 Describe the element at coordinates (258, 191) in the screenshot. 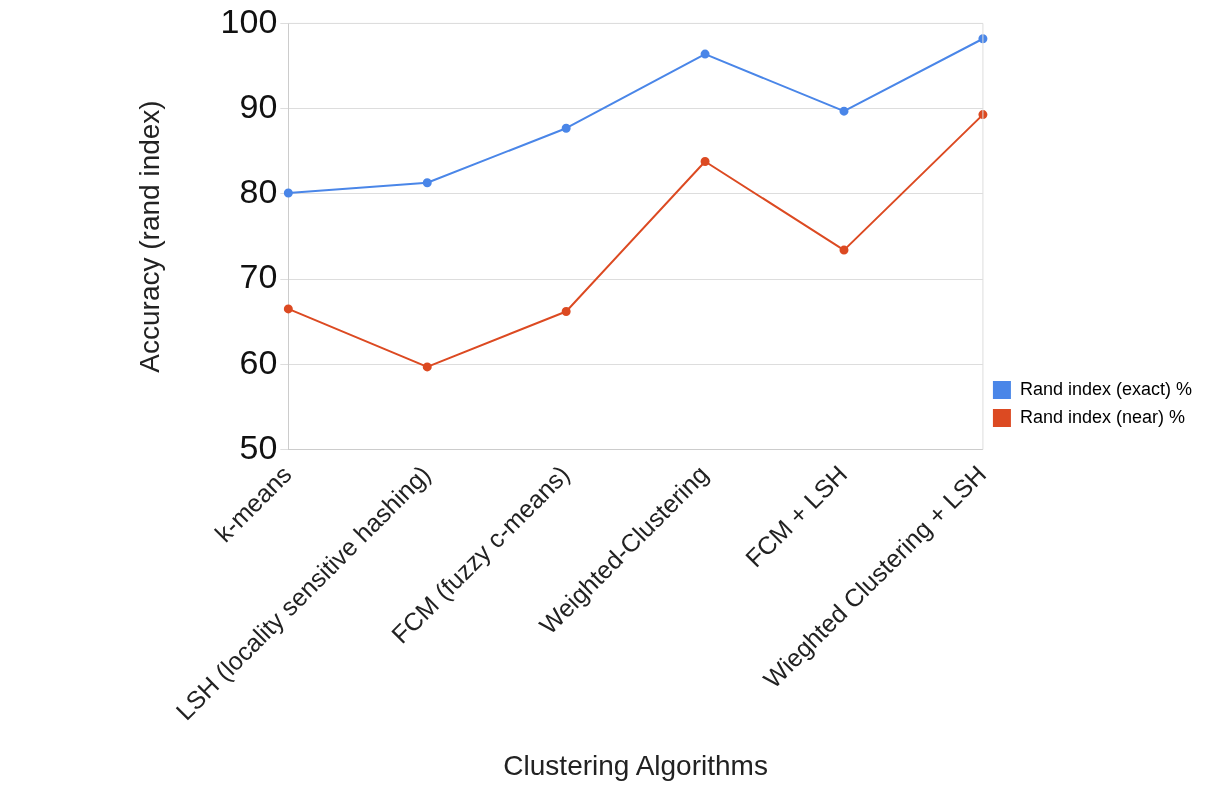

I see `y-tick-label: 80` at that location.